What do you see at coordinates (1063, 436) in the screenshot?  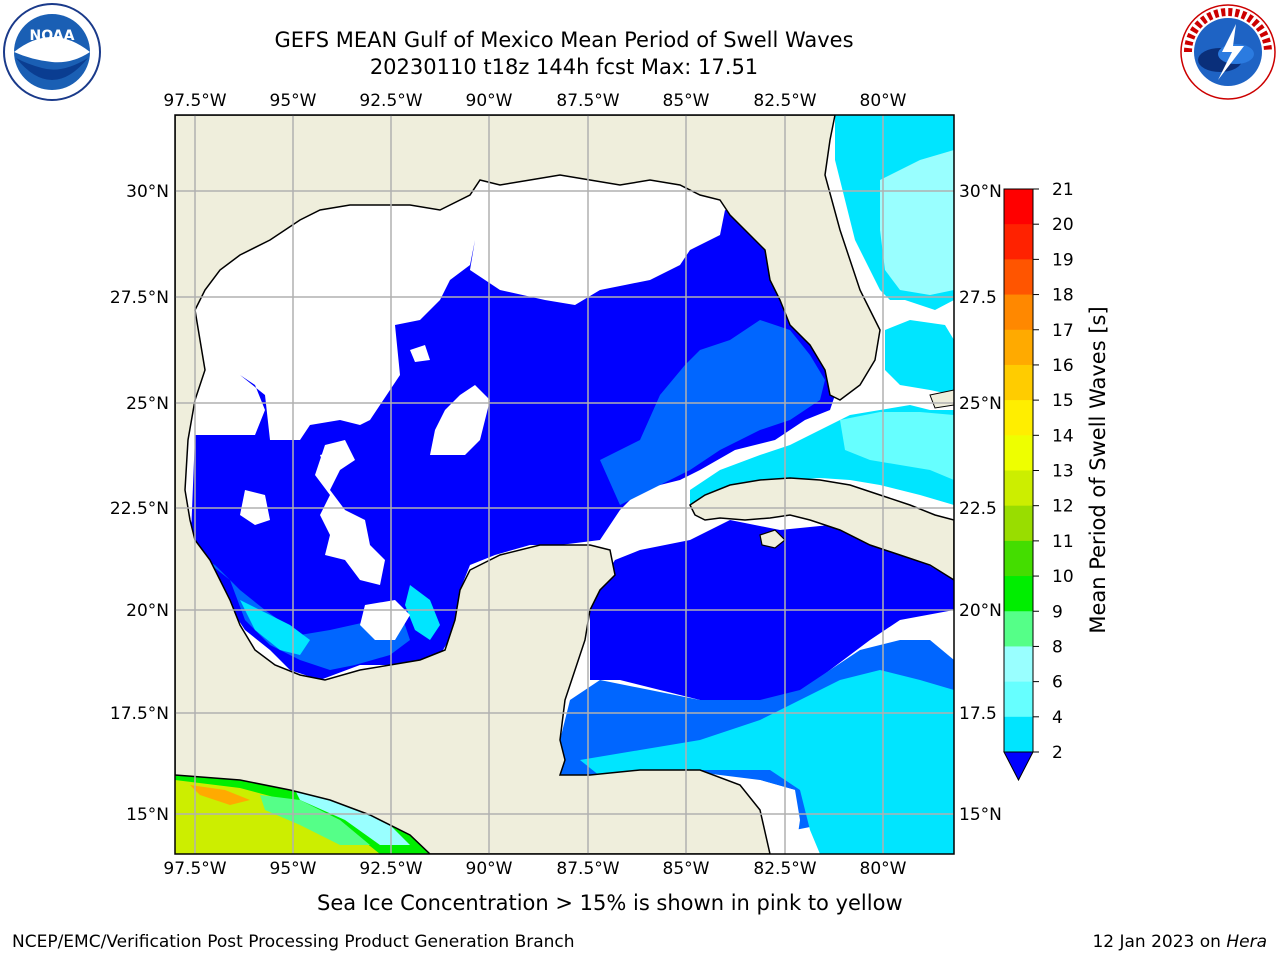 I see `colorbar-tick-label: 14` at bounding box center [1063, 436].